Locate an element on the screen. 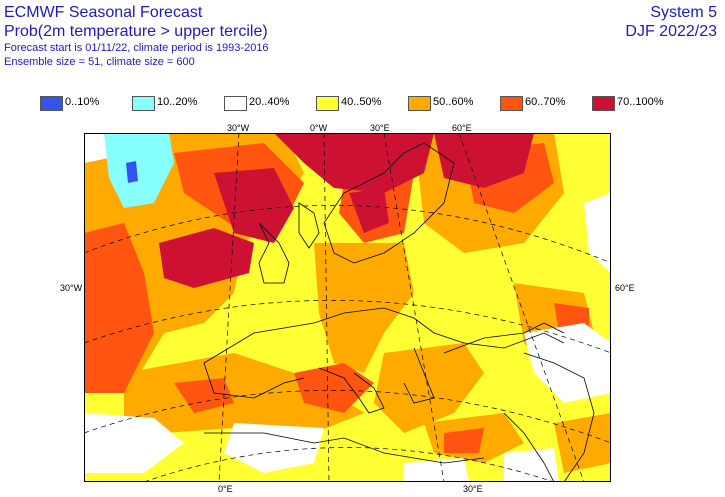  chart-title: ECMWF Seasonal Forecast is located at coordinates (103, 12).